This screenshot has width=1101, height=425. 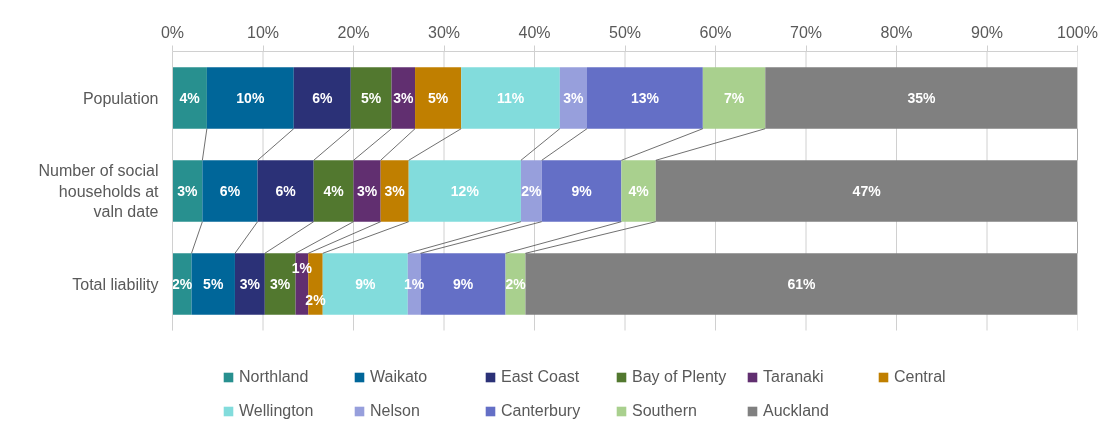 What do you see at coordinates (263, 32) in the screenshot?
I see `x-tick-label: 10%` at bounding box center [263, 32].